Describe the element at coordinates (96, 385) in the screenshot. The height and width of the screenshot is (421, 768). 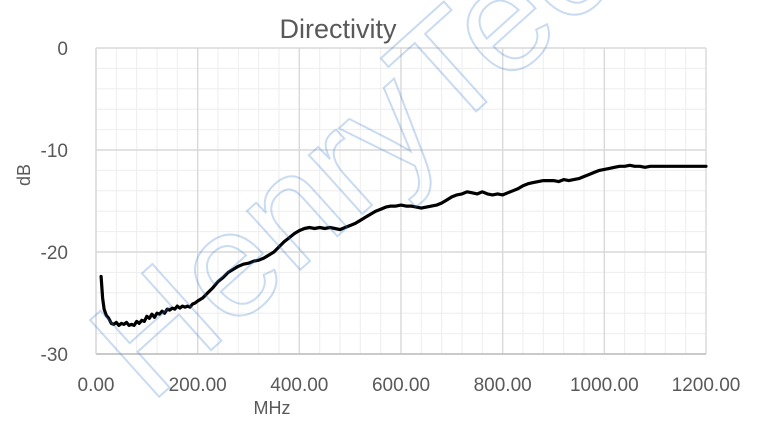
I see `x-tick-label: 0.00` at that location.